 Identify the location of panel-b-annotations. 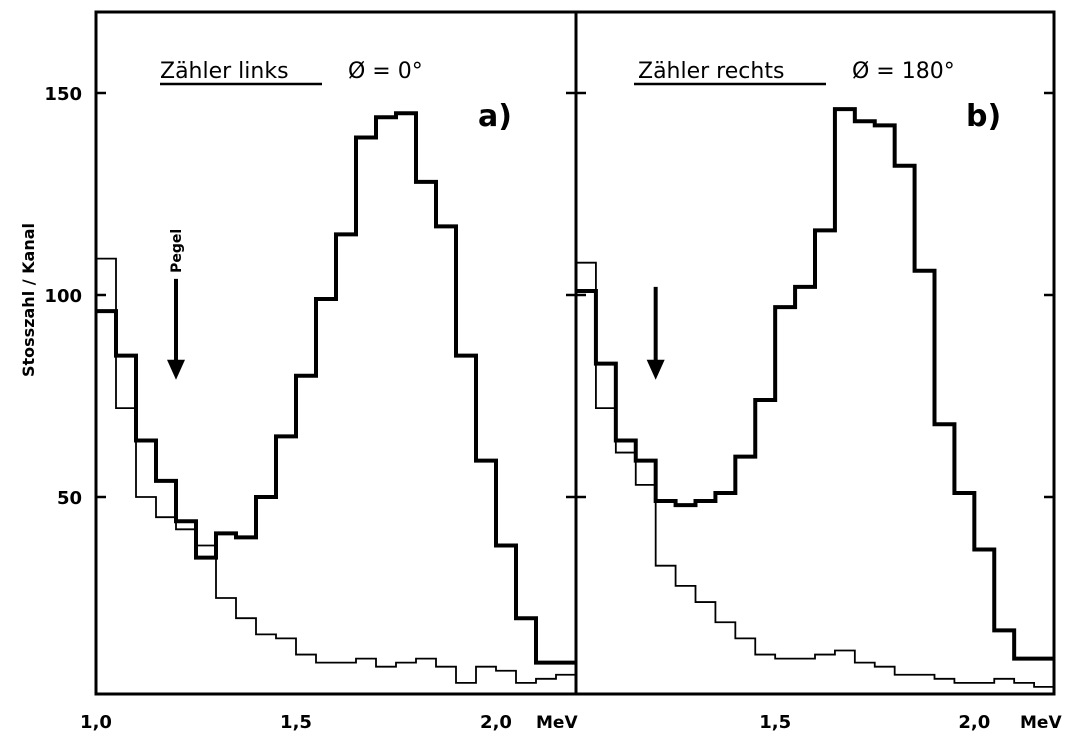
(655, 333).